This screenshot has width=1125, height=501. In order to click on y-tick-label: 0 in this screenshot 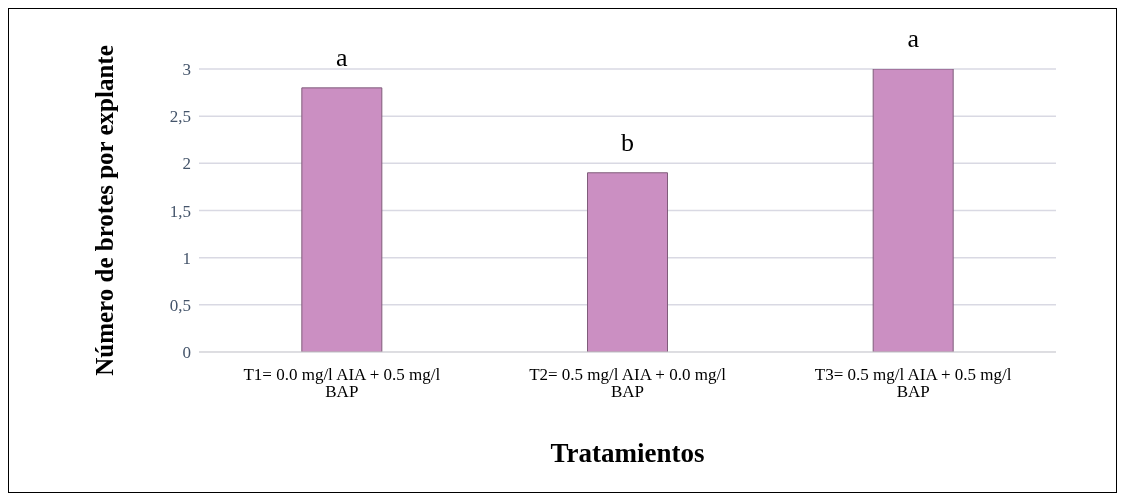, I will do `click(186, 353)`.